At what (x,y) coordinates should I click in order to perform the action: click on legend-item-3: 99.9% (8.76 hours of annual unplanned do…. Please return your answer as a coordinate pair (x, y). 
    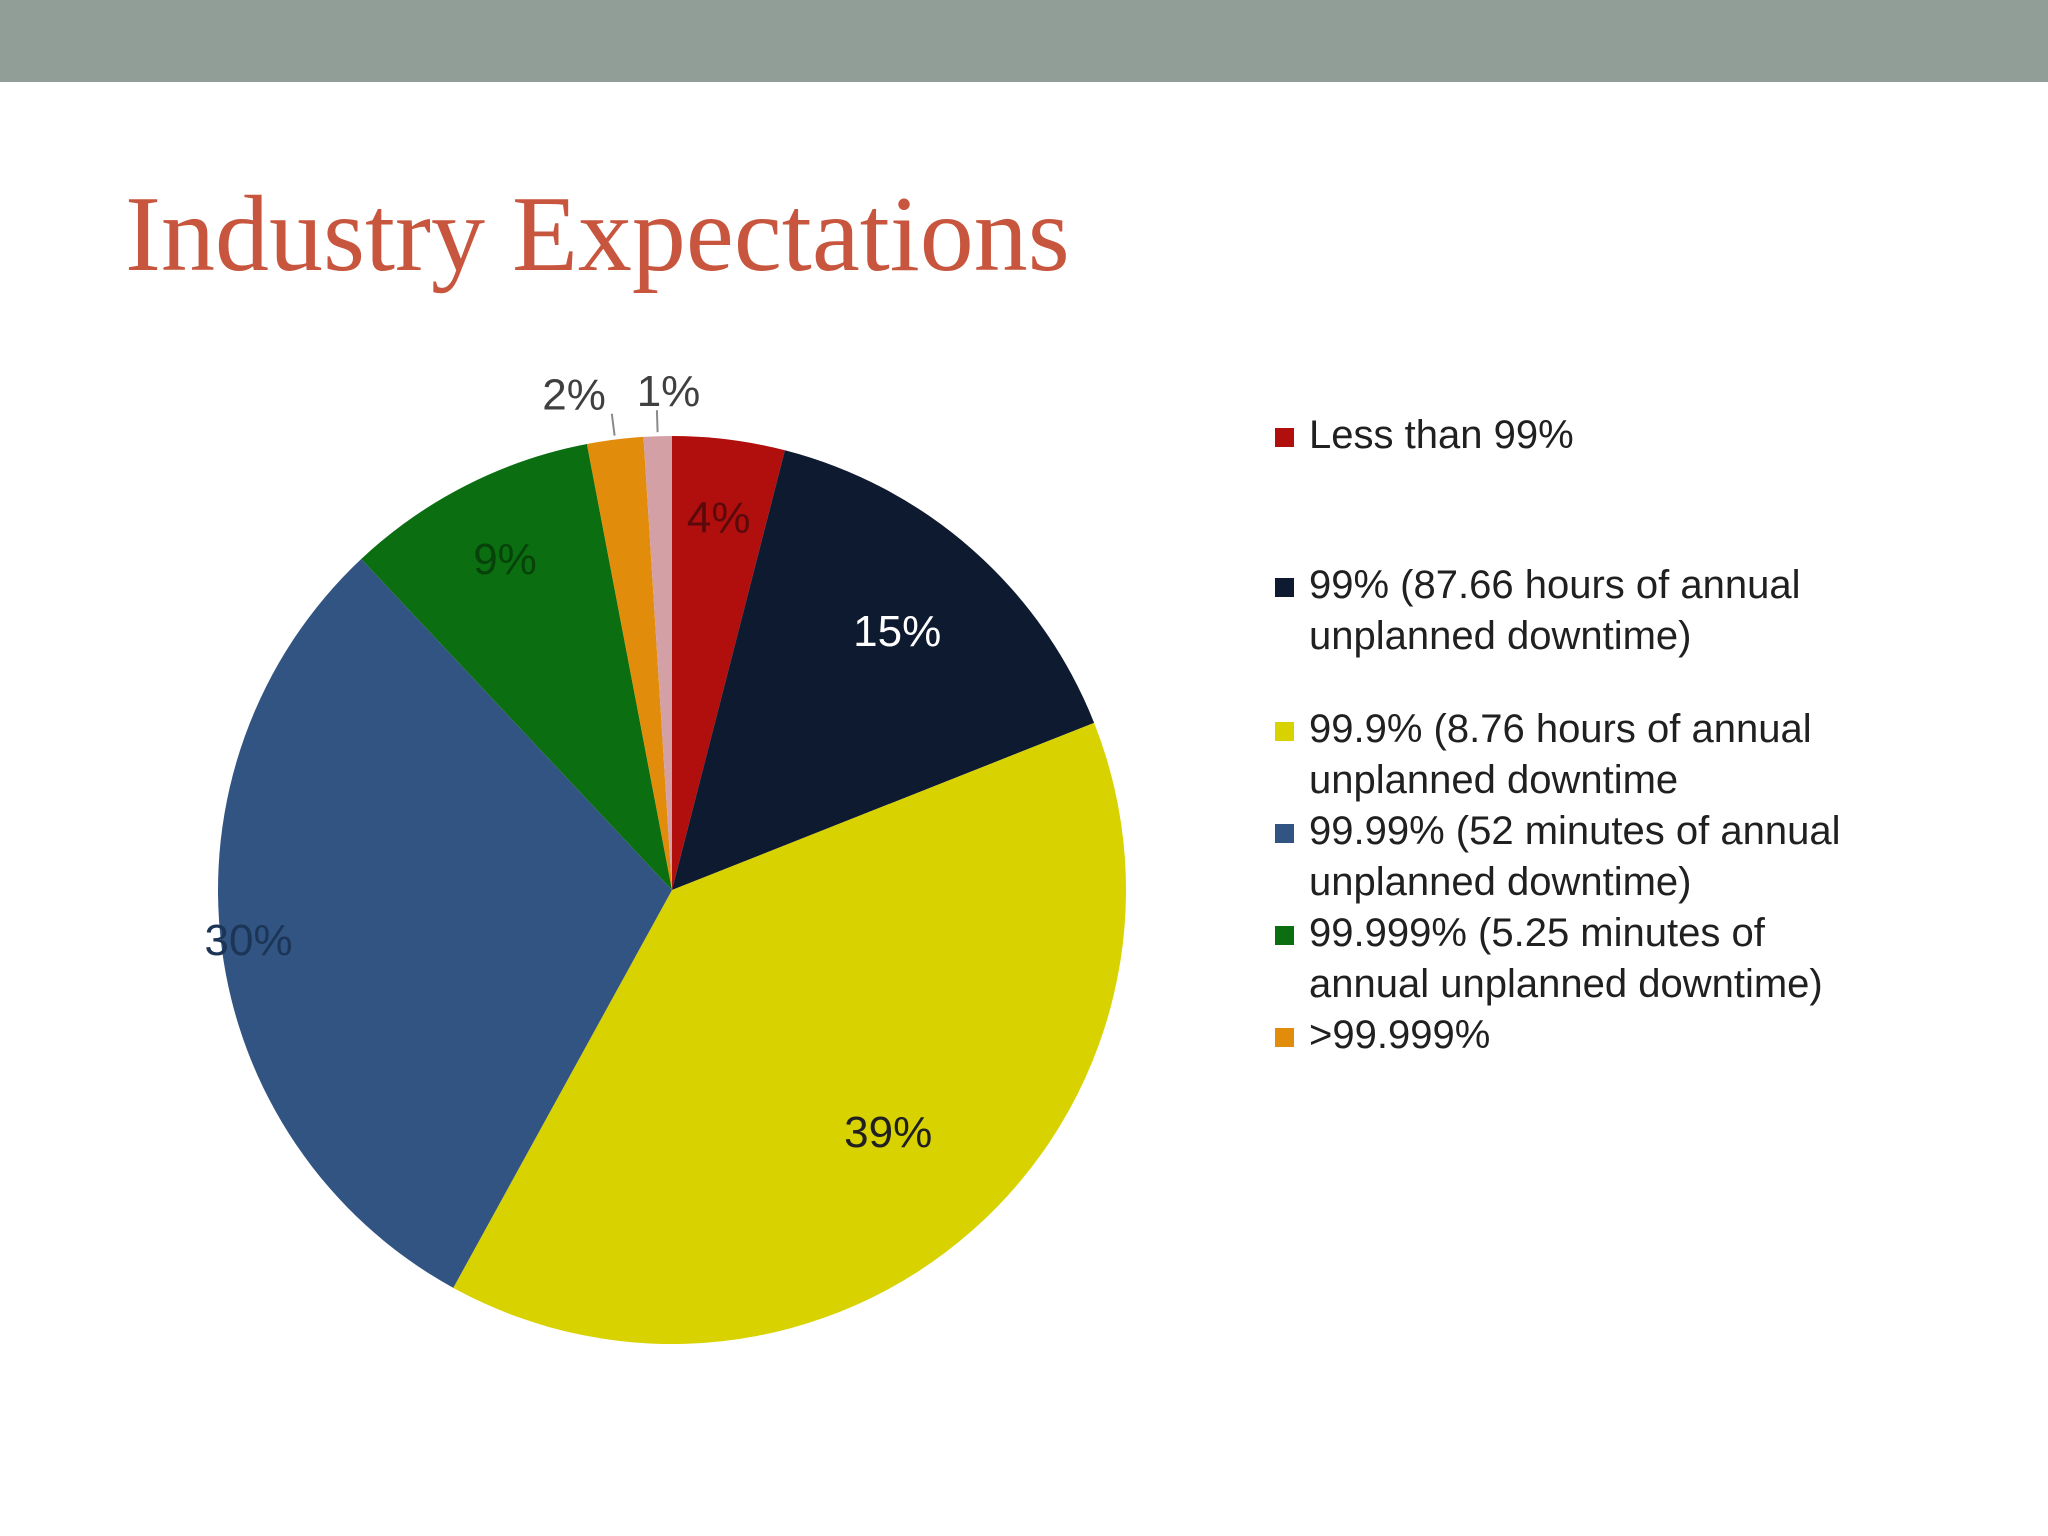
    Looking at the image, I should click on (1585, 755).